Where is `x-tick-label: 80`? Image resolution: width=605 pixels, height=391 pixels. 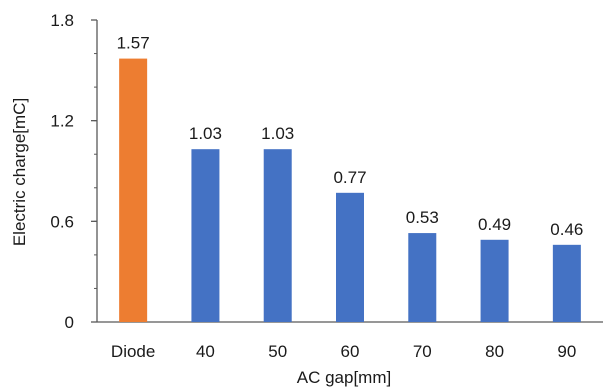
x-tick-label: 80 is located at coordinates (494, 351).